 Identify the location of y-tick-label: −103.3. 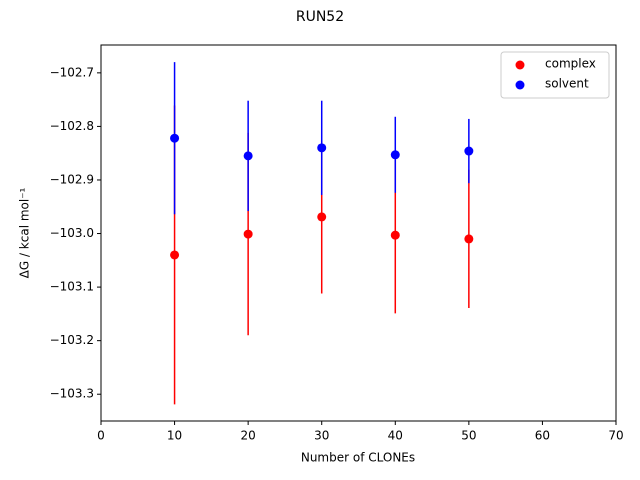
(72, 394).